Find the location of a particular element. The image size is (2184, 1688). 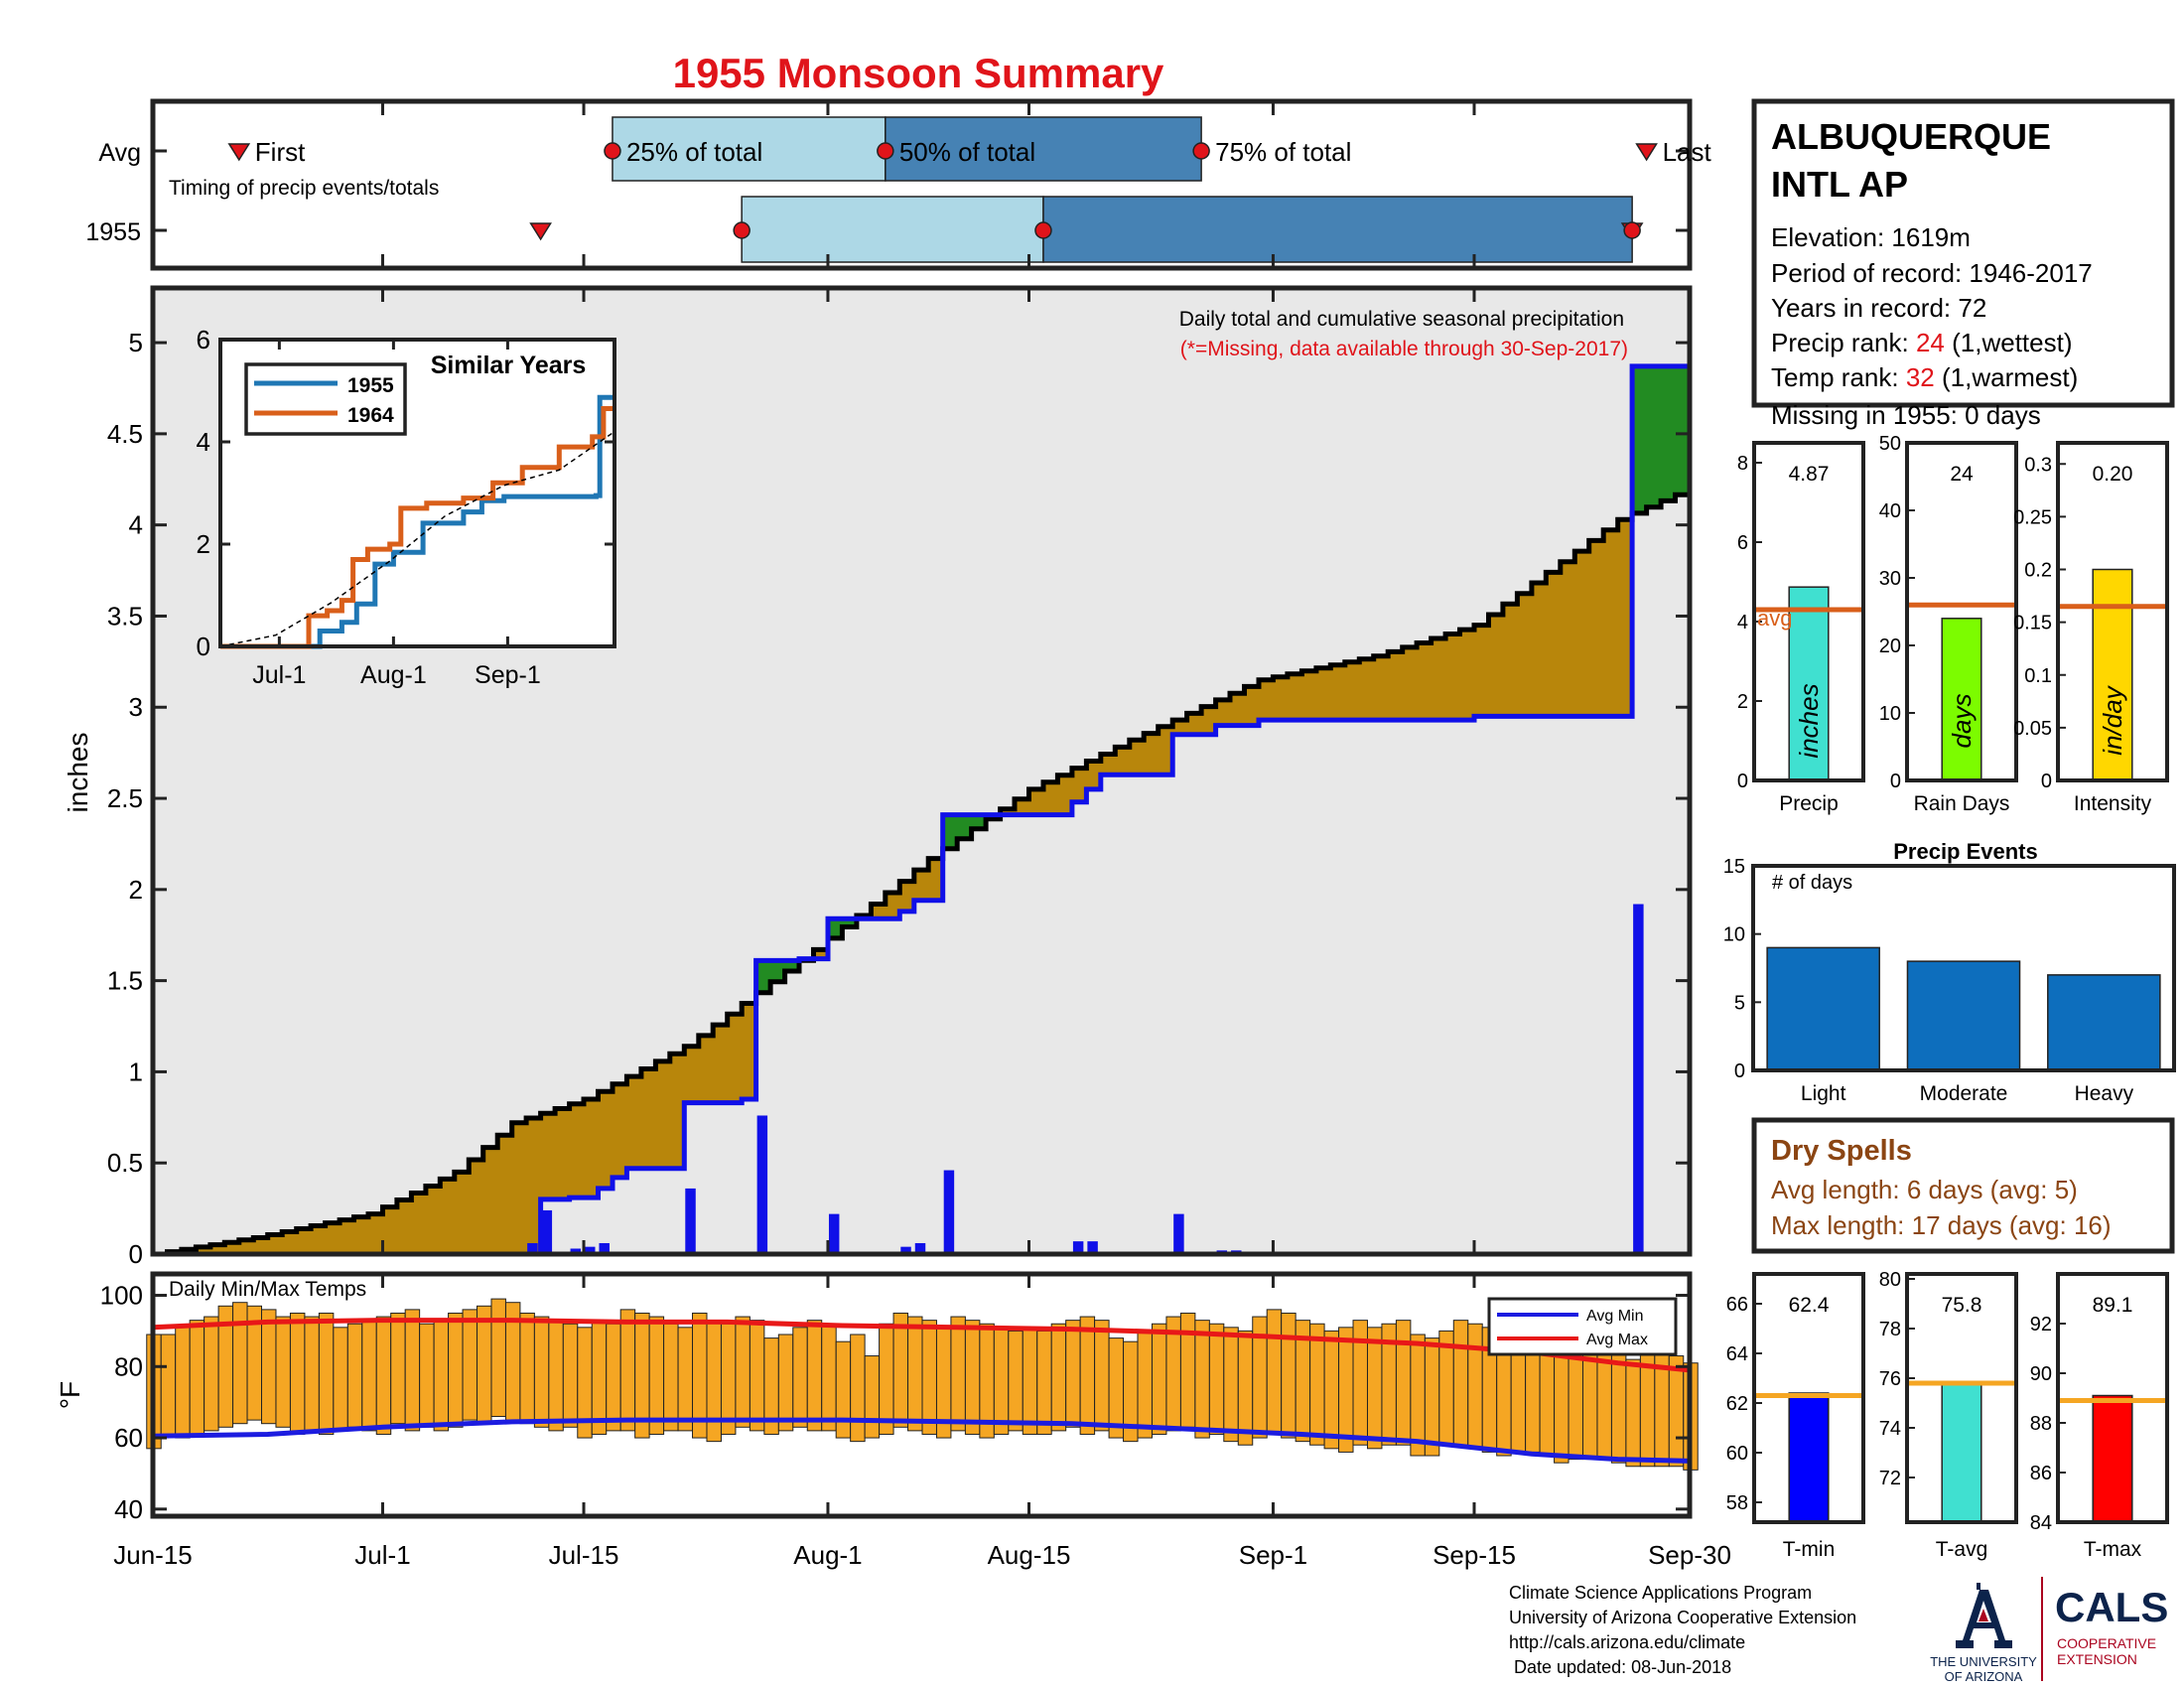

main-ytick-label: 2 is located at coordinates (136, 890).